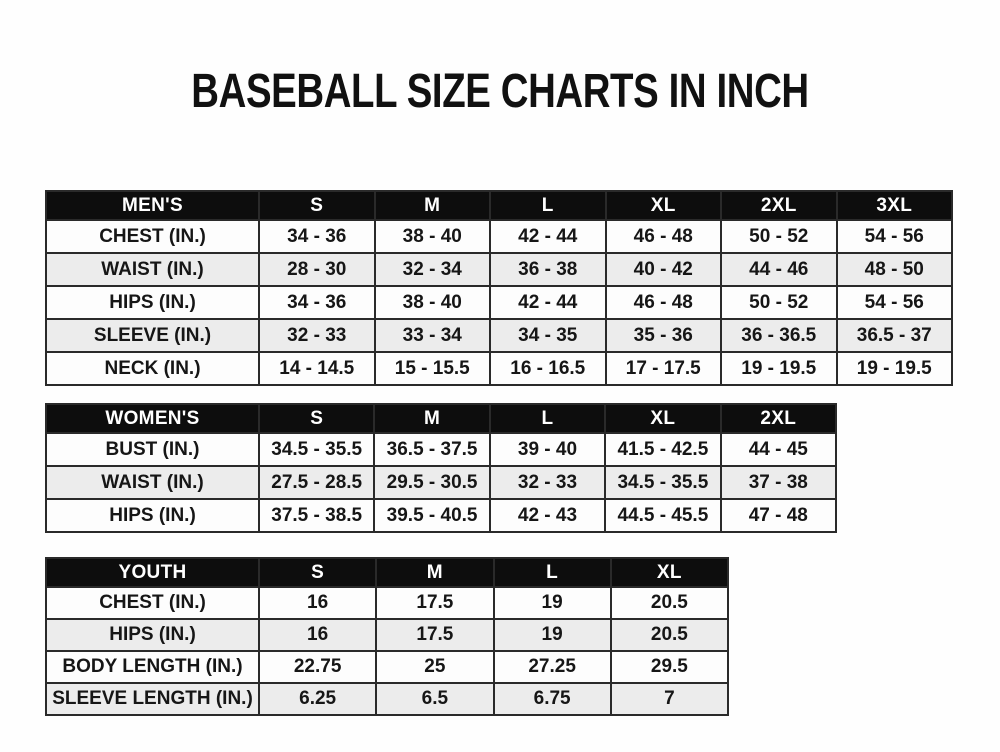 The image size is (1000, 752). Describe the element at coordinates (548, 368) in the screenshot. I see `size-value-cell: 16 - 16.5` at that location.